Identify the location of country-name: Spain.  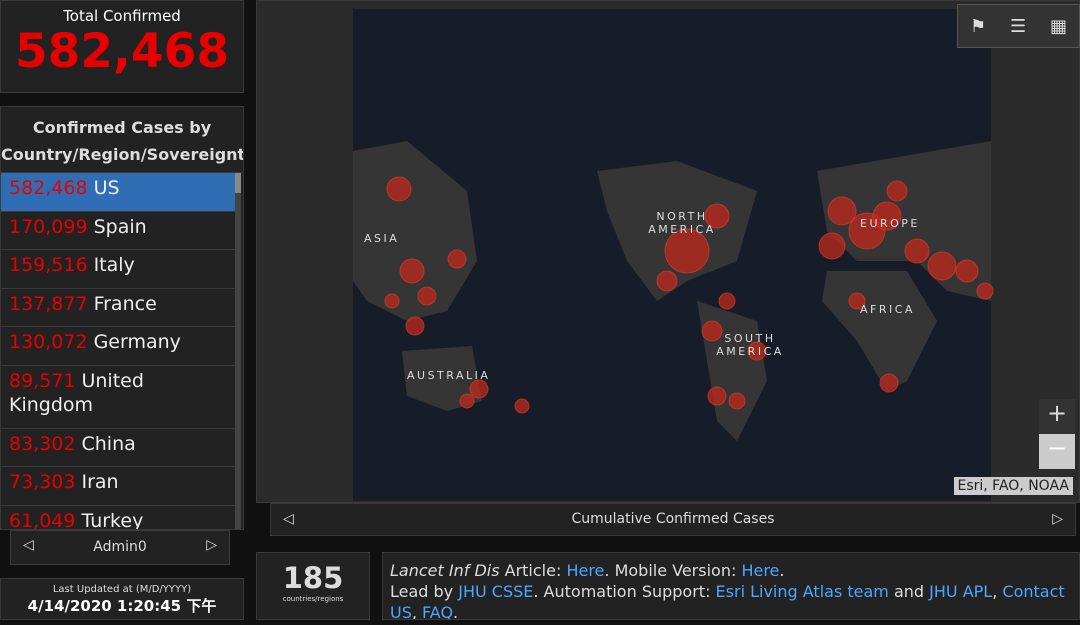
(120, 226).